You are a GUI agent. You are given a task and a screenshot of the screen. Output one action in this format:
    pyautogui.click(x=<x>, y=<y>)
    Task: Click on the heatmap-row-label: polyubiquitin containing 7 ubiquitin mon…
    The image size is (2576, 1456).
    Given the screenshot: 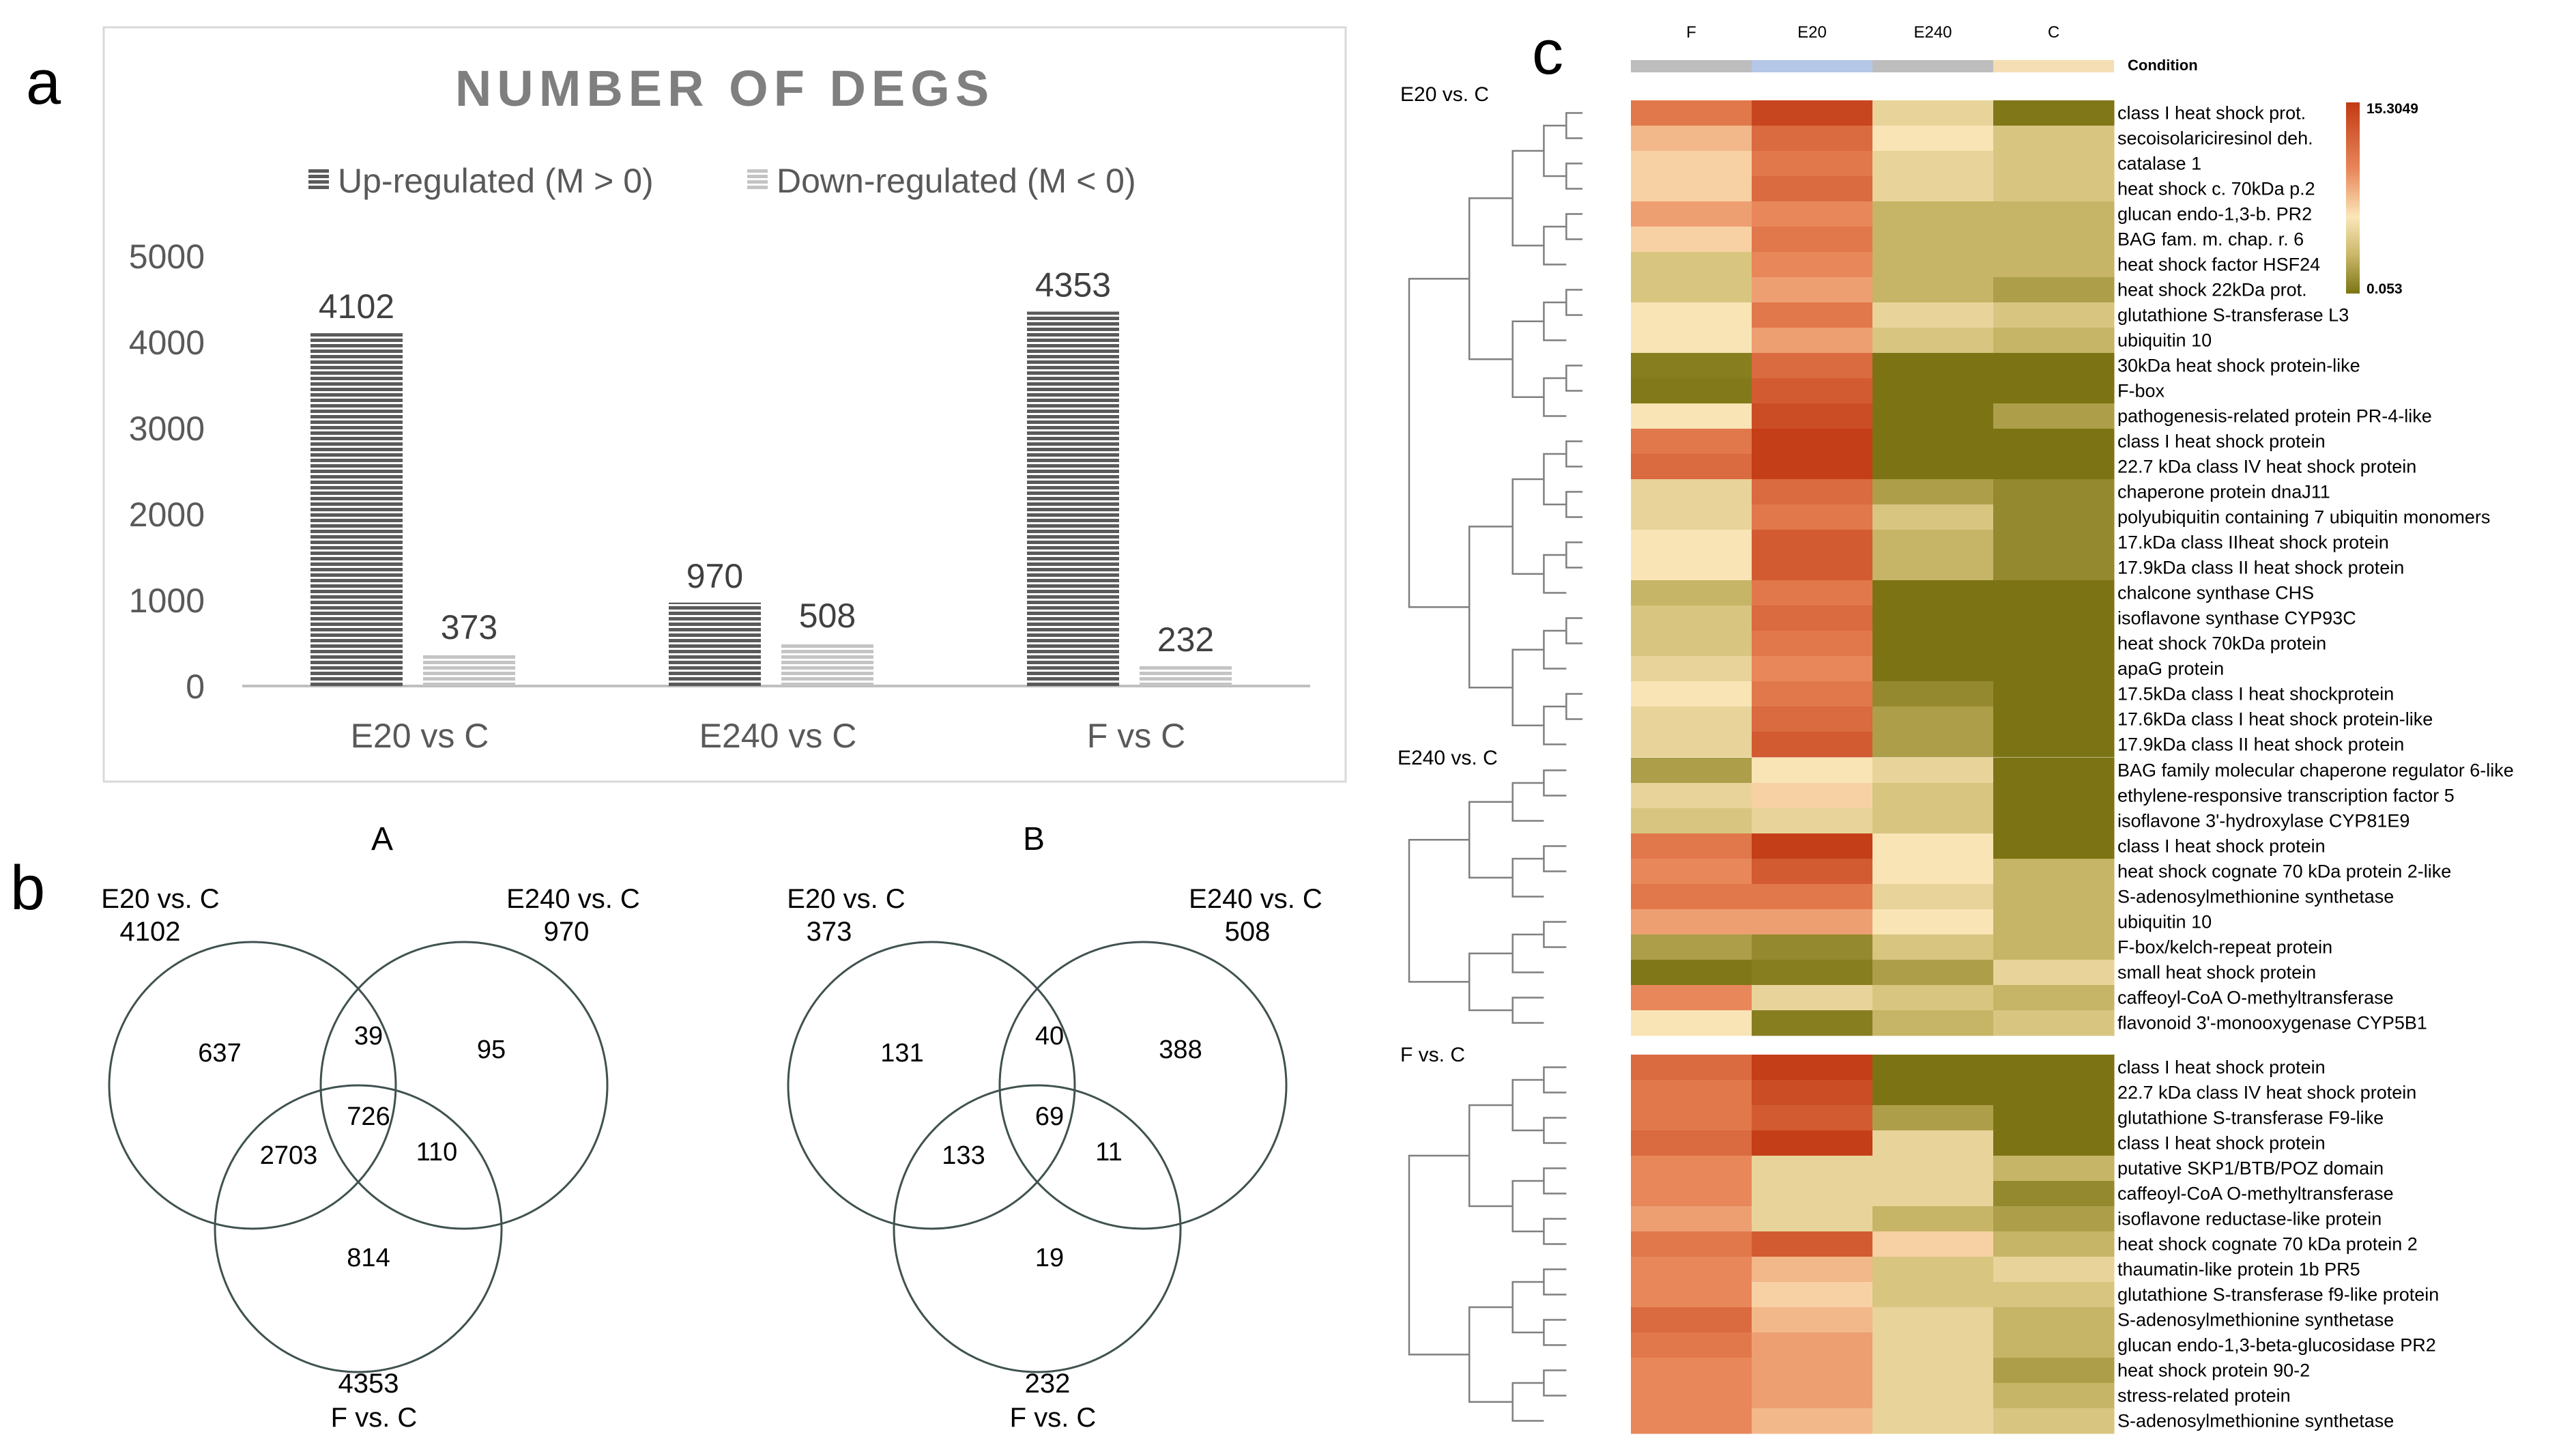 What is the action you would take?
    pyautogui.click(x=2303, y=517)
    